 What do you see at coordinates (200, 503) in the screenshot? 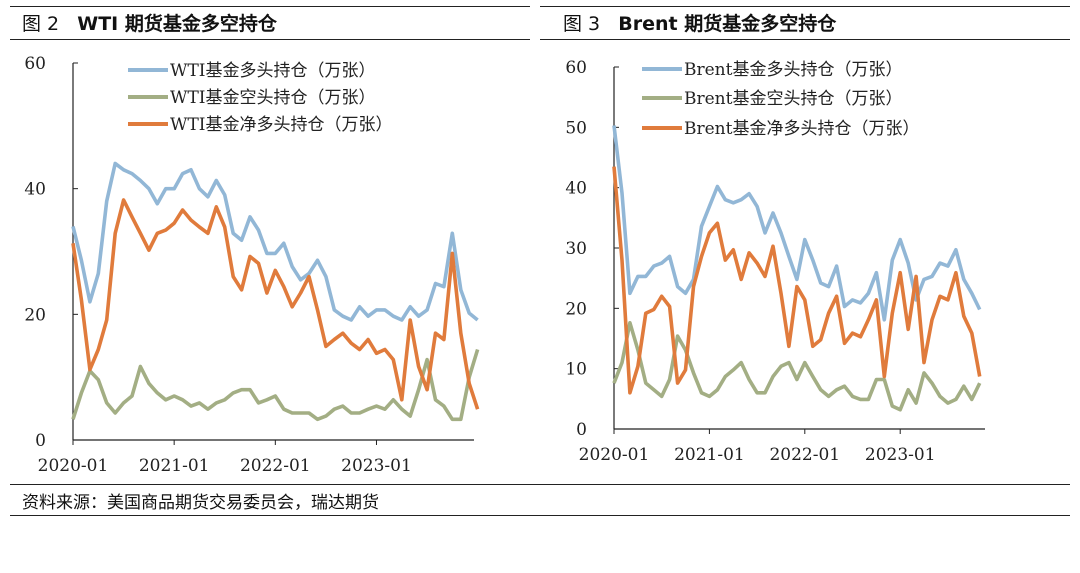
I see `source-note: 资料来源：美国商品期货交易委员会，瑞达期货` at bounding box center [200, 503].